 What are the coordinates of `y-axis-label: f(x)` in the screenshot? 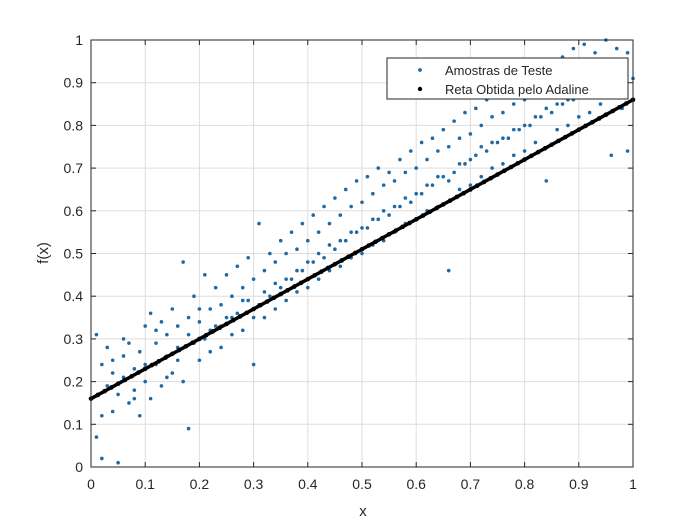 It's located at (43, 253).